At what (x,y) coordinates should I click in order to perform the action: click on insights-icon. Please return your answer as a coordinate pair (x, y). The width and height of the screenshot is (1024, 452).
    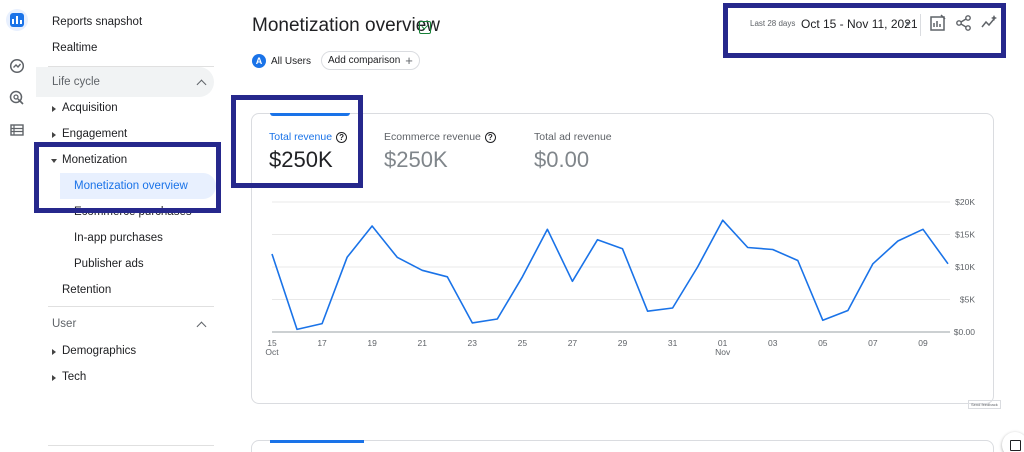
    Looking at the image, I should click on (989, 23).